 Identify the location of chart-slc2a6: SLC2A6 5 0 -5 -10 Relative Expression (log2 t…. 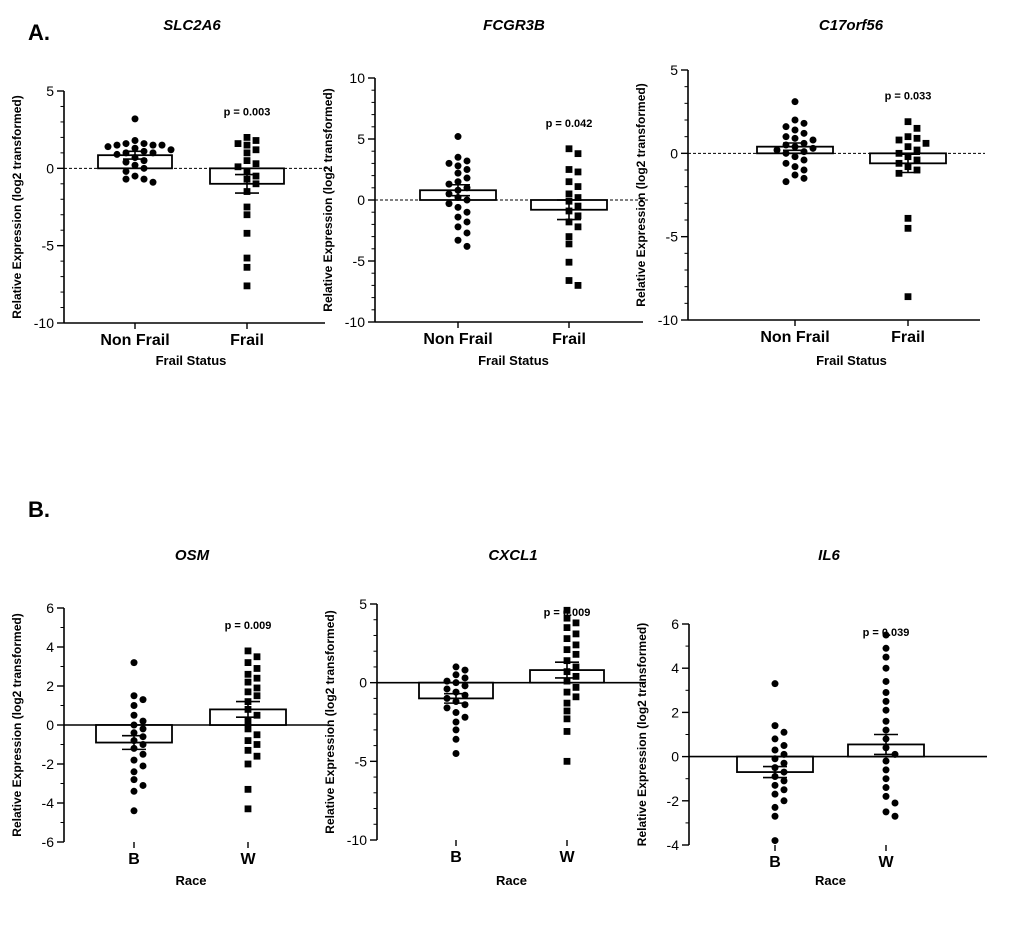
(170, 192).